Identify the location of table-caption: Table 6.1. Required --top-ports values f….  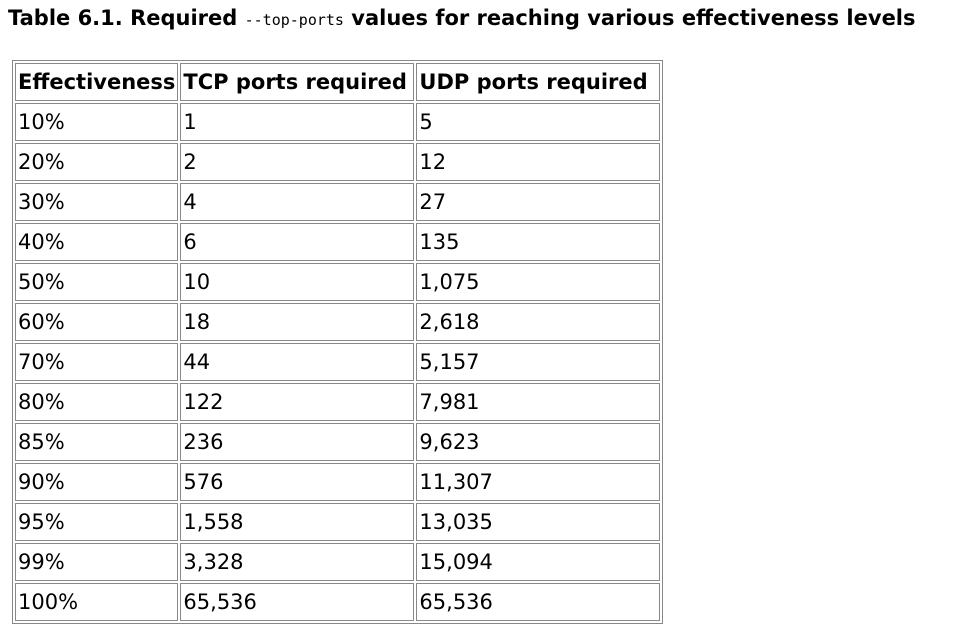
(462, 18).